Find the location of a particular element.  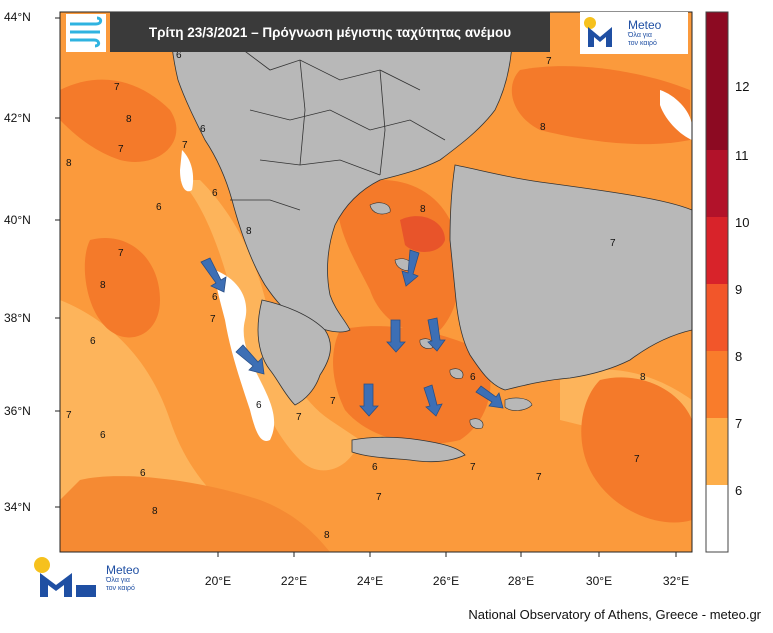

lat-label: 36°N is located at coordinates (17, 411).